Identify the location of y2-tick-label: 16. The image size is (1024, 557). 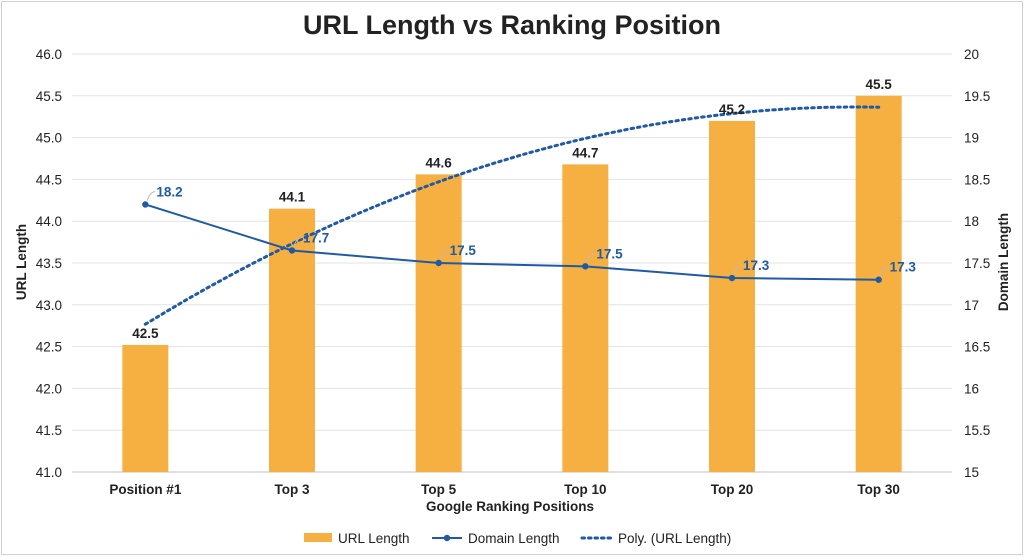
(971, 388).